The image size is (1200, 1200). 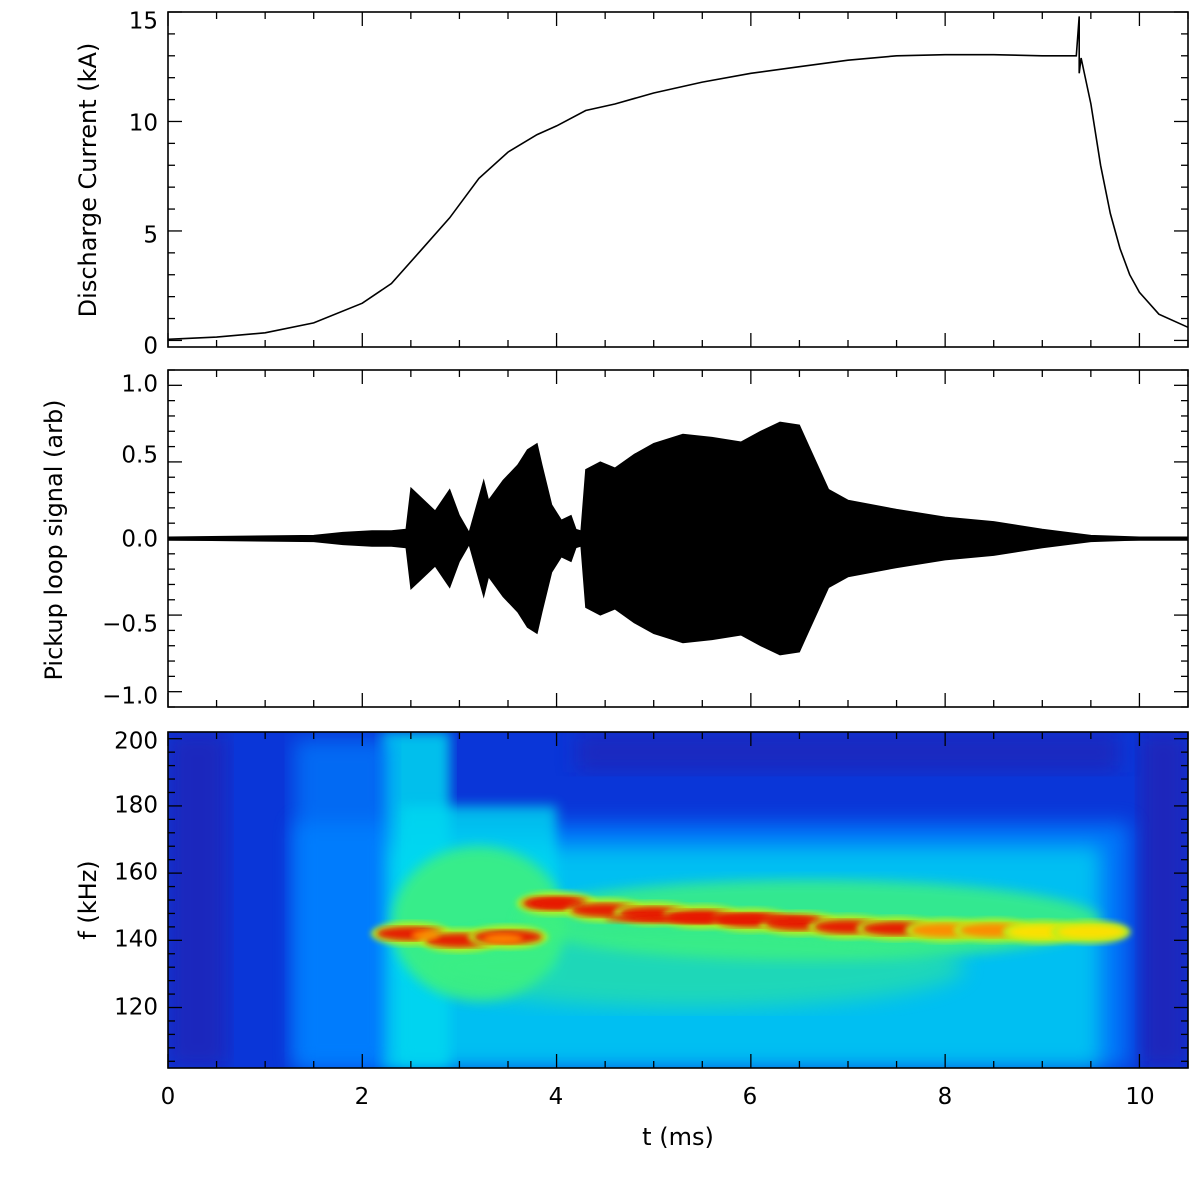 I want to click on xtick-label: 4, so click(x=556, y=1097).